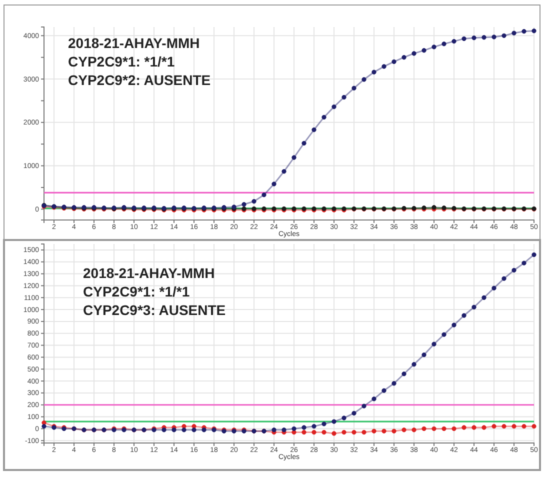  Describe the element at coordinates (139, 80) in the screenshot. I see `annotation: CYP2C9*2: AUSENTE` at that location.